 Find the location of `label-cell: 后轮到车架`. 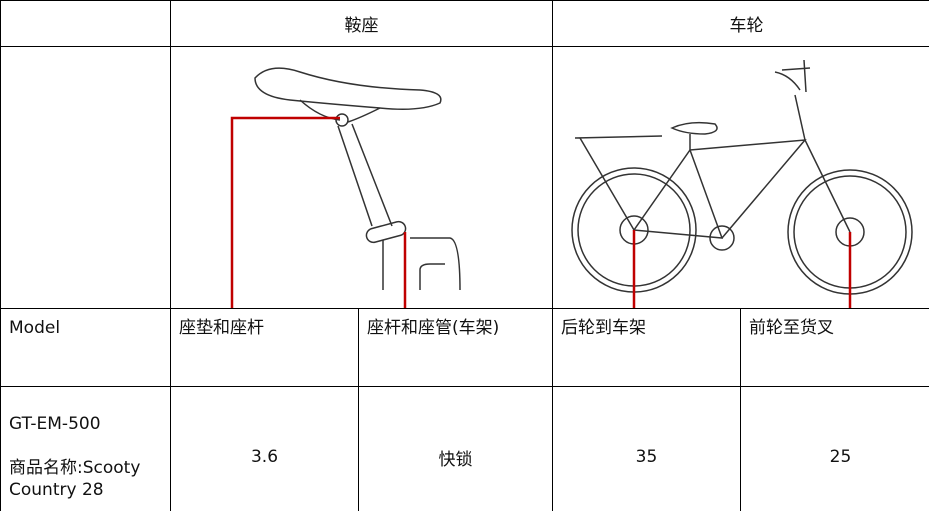

label-cell: 后轮到车架 is located at coordinates (646, 347).